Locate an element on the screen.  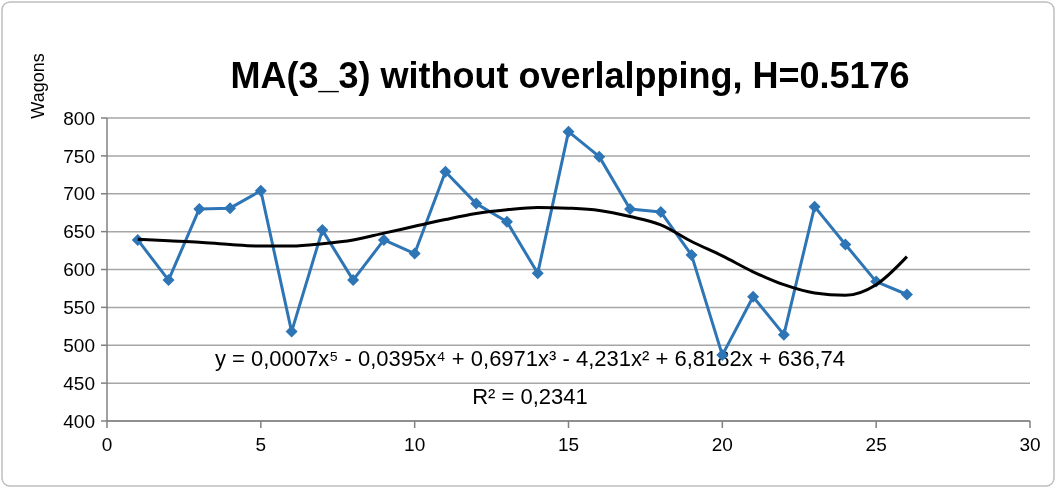
y-axis-title: Wagons is located at coordinates (38, 86).